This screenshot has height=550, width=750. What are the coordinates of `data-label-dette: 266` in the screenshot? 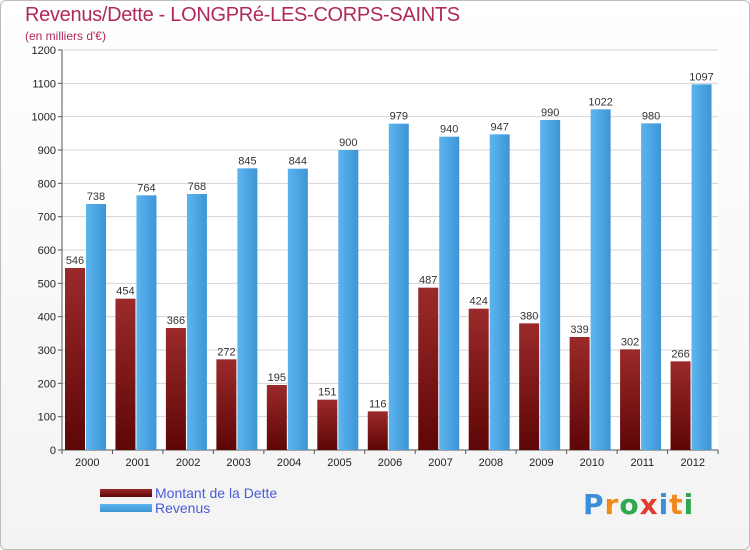 It's located at (680, 354).